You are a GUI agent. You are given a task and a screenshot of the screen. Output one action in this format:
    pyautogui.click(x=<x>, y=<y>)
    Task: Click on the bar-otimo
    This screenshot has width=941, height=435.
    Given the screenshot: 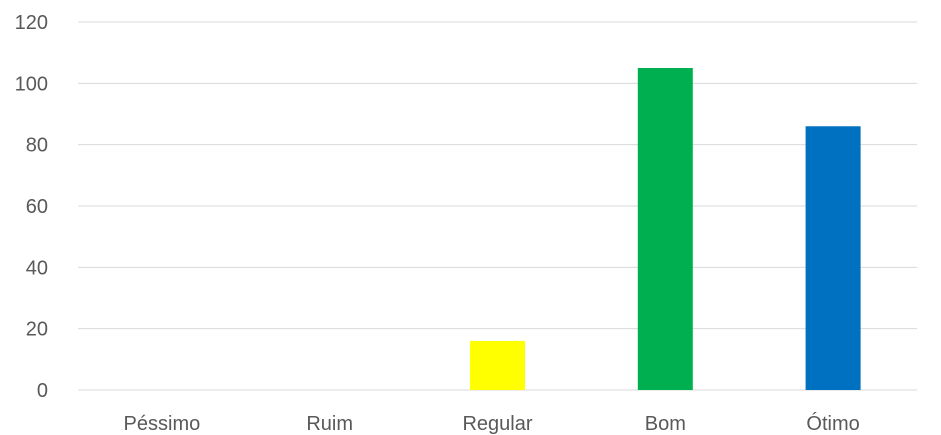 What is the action you would take?
    pyautogui.click(x=833, y=258)
    